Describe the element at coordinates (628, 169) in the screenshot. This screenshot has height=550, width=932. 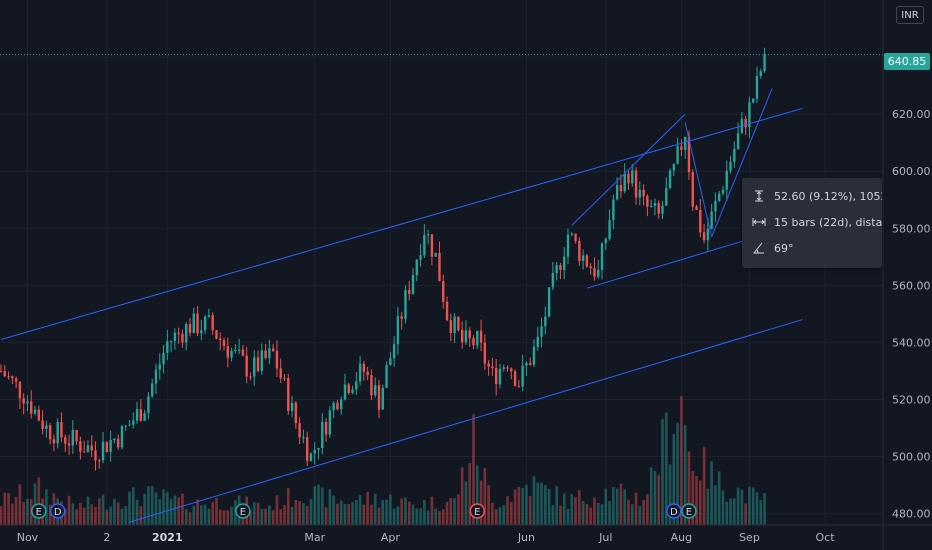
I see `minor-channel-top-line` at that location.